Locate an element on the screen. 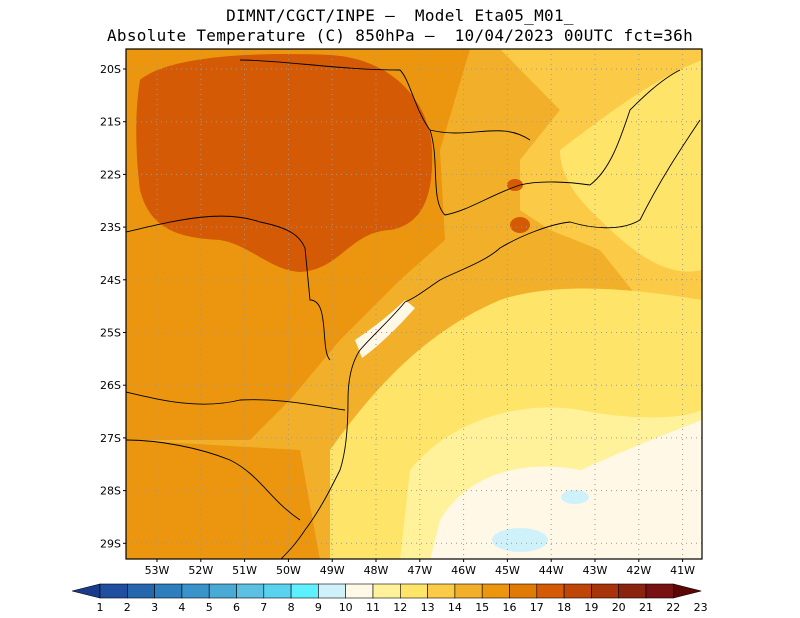 This screenshot has width=800, height=618. colorbar is located at coordinates (386, 591).